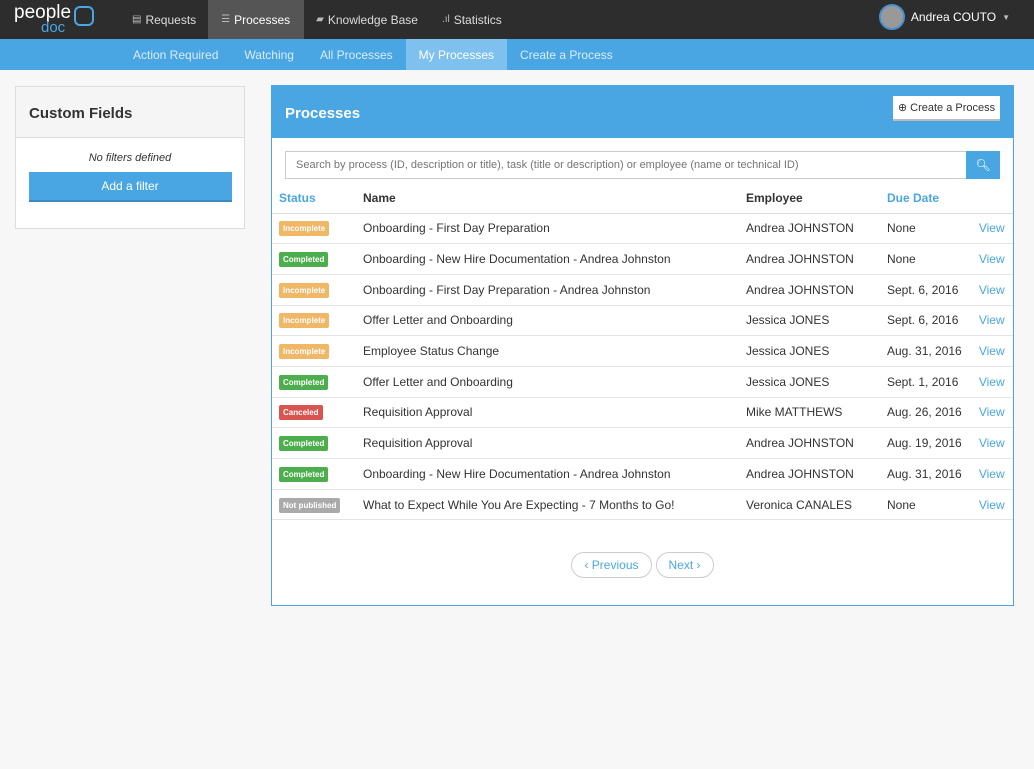 This screenshot has height=769, width=1034. What do you see at coordinates (809, 505) in the screenshot?
I see `employee-name: Veronica CANALES` at bounding box center [809, 505].